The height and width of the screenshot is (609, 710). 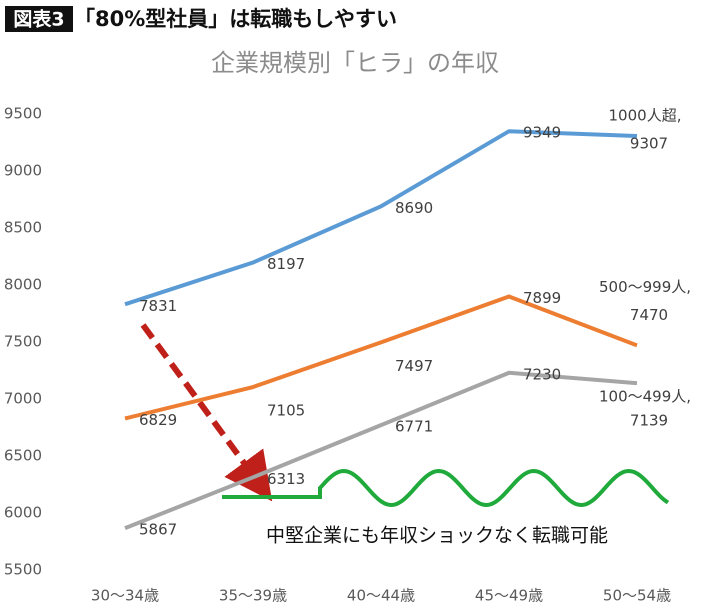 I want to click on data-label: 9307, so click(x=649, y=144).